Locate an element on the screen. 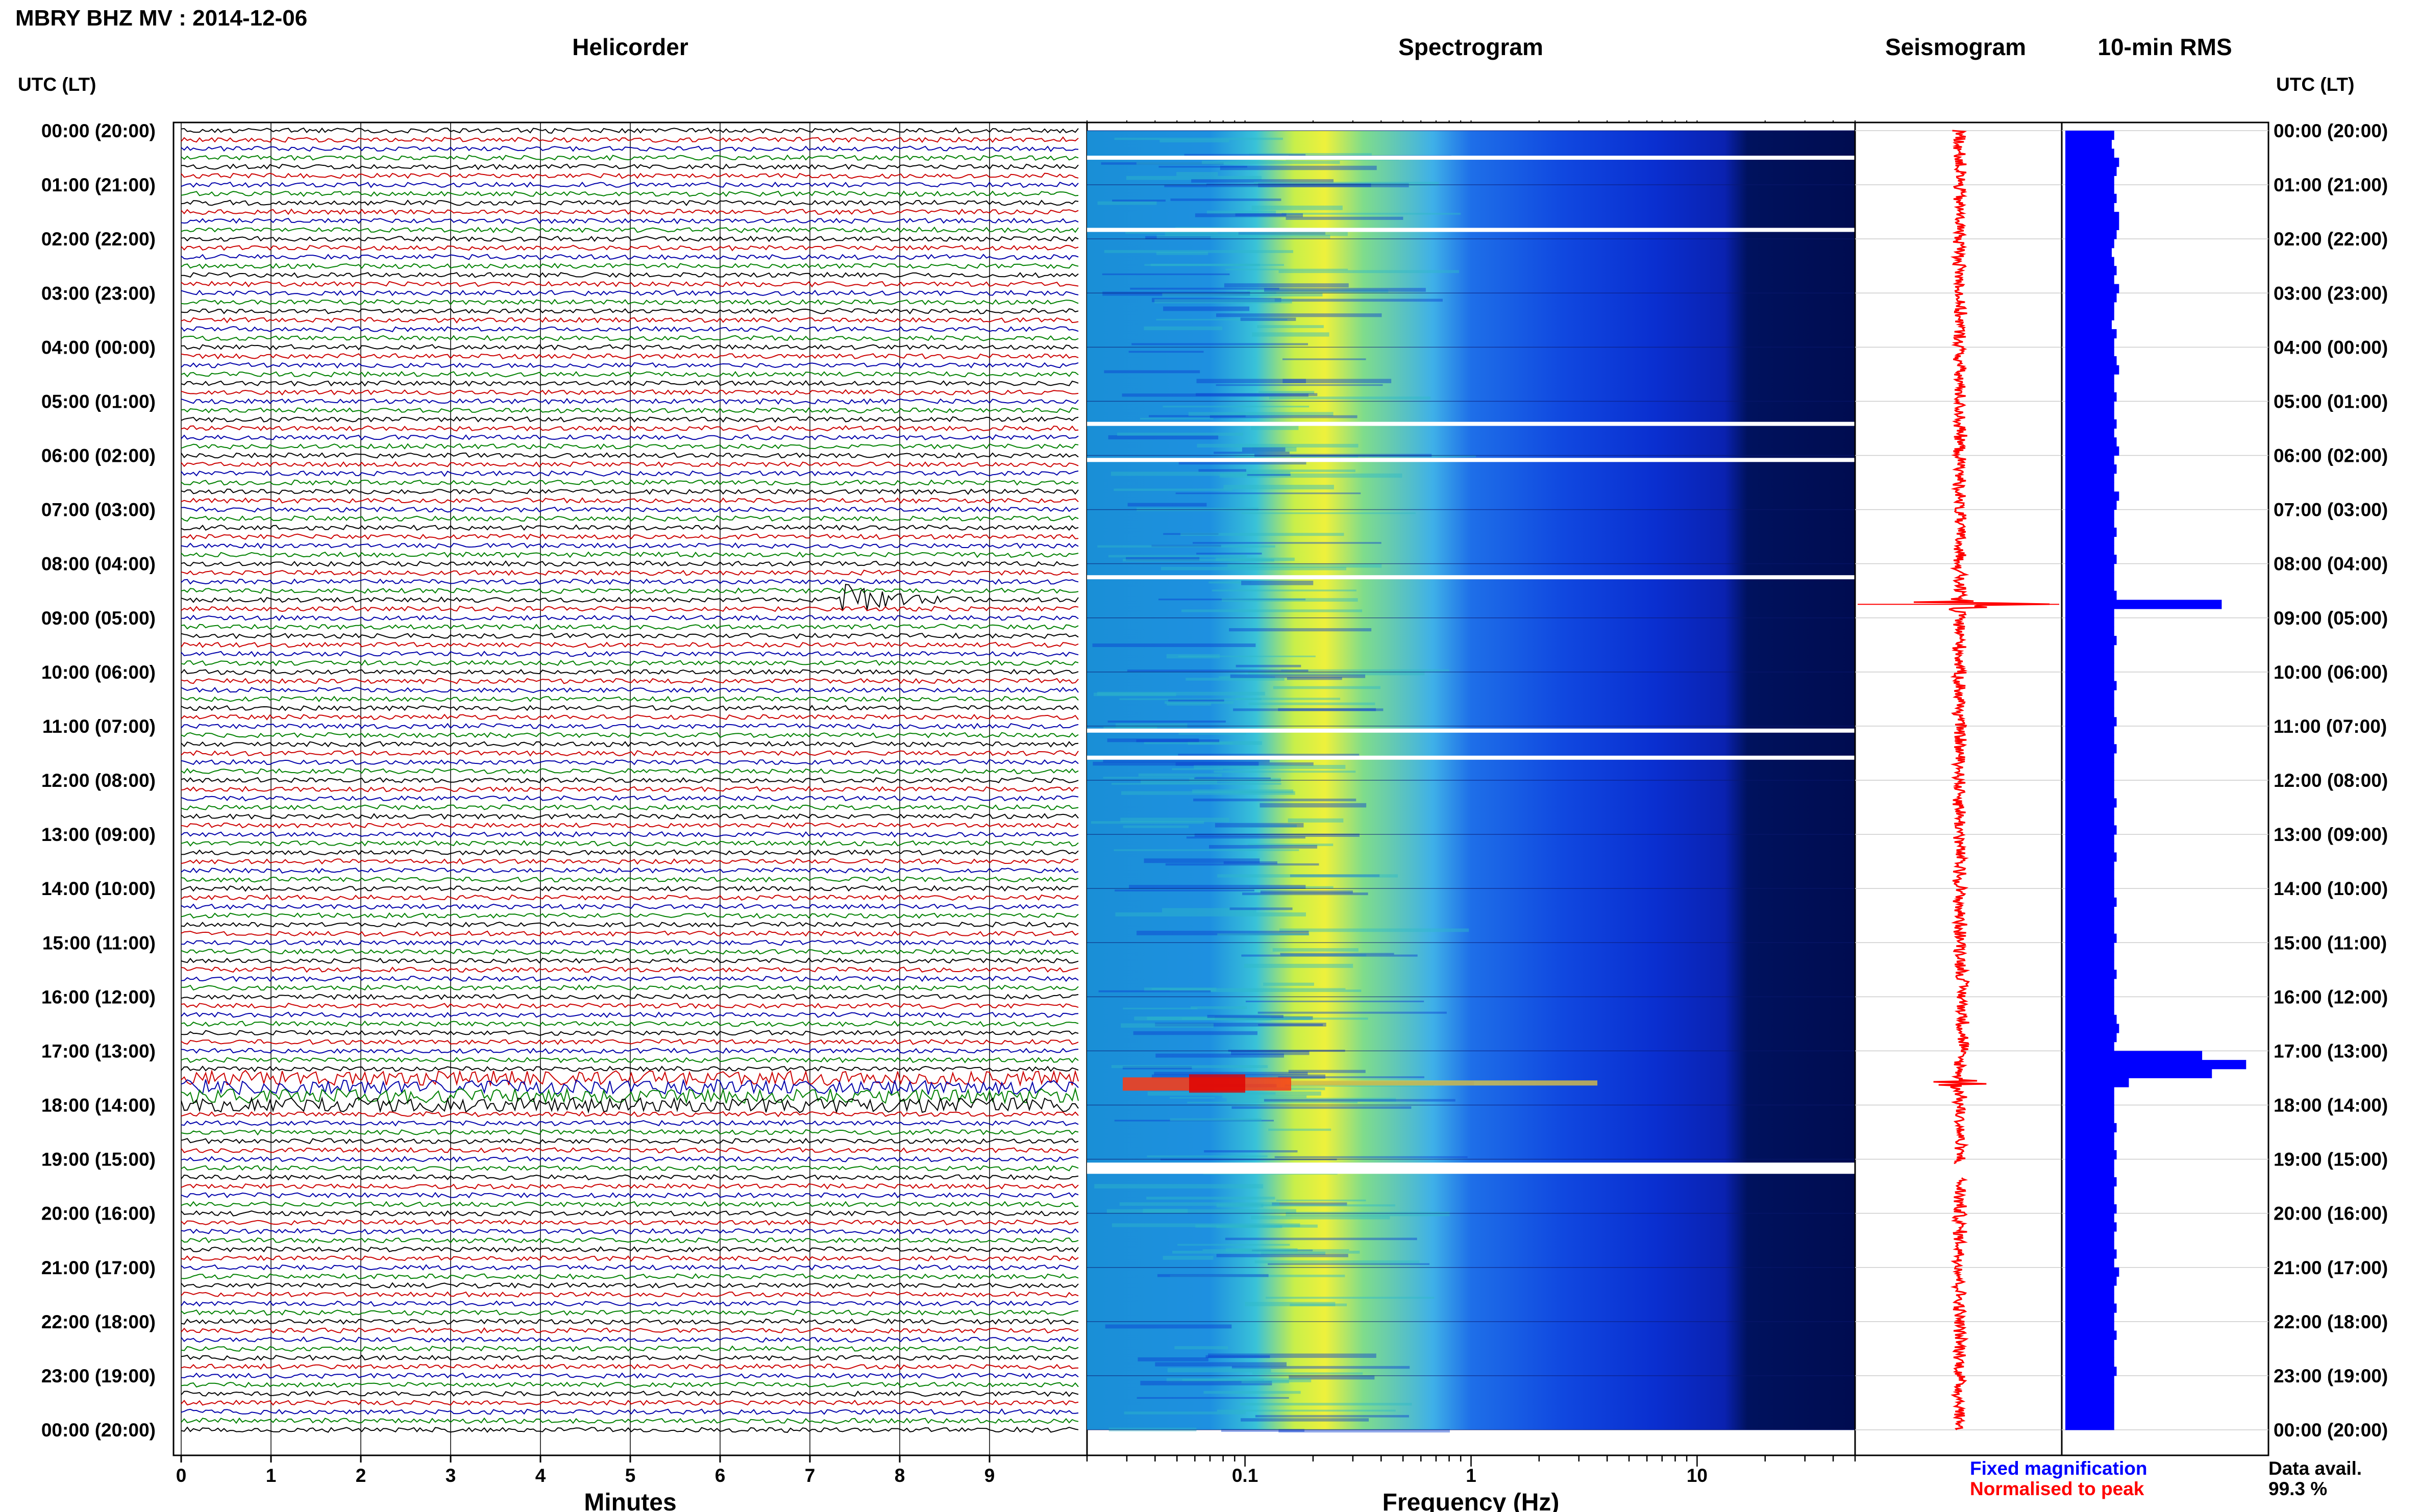  time-tick-left: 06:00 (02:00) is located at coordinates (98, 455).